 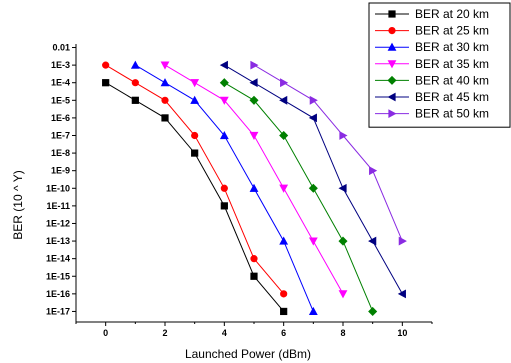 I want to click on y-tick-label: 1E-7, so click(x=60, y=135).